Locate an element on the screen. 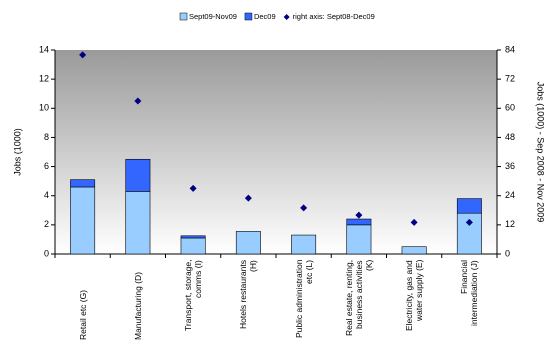 Image resolution: width=552 pixels, height=347 pixels. y2-tick-label: 84 is located at coordinates (510, 49).